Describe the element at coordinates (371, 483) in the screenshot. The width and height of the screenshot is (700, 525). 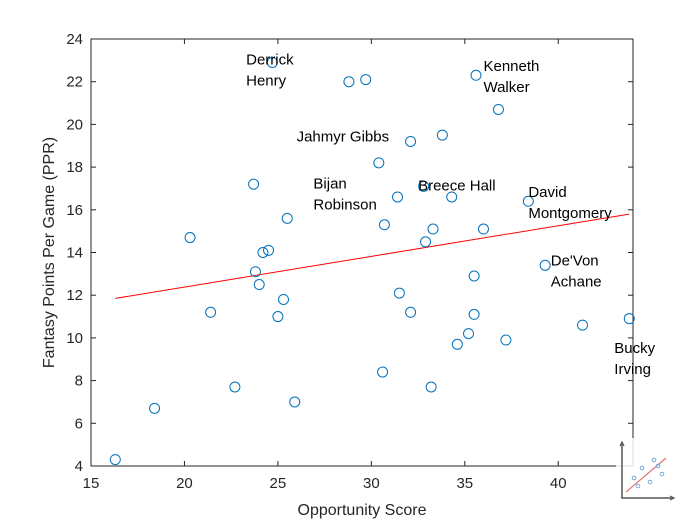
I see `x-tick-label: 30` at that location.